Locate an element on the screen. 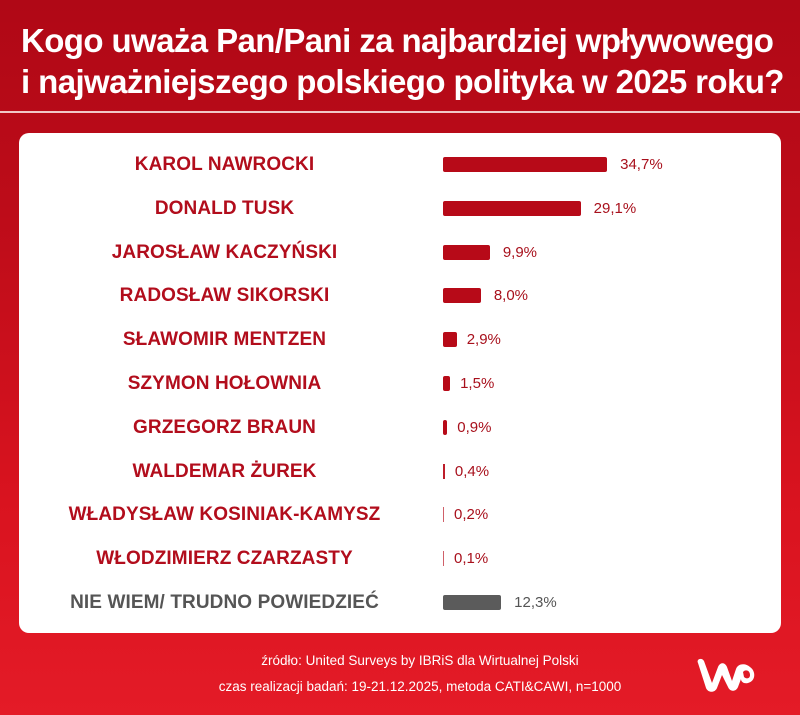  category-label: WALDEMAR ŻUREK is located at coordinates (224, 471).